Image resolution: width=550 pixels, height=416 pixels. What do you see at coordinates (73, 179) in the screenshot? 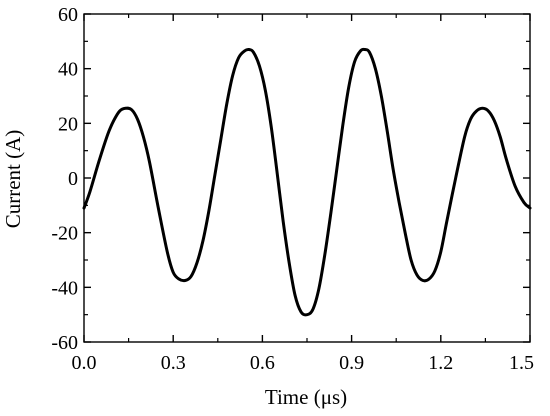
I see `y-tick-label: 0` at bounding box center [73, 179].